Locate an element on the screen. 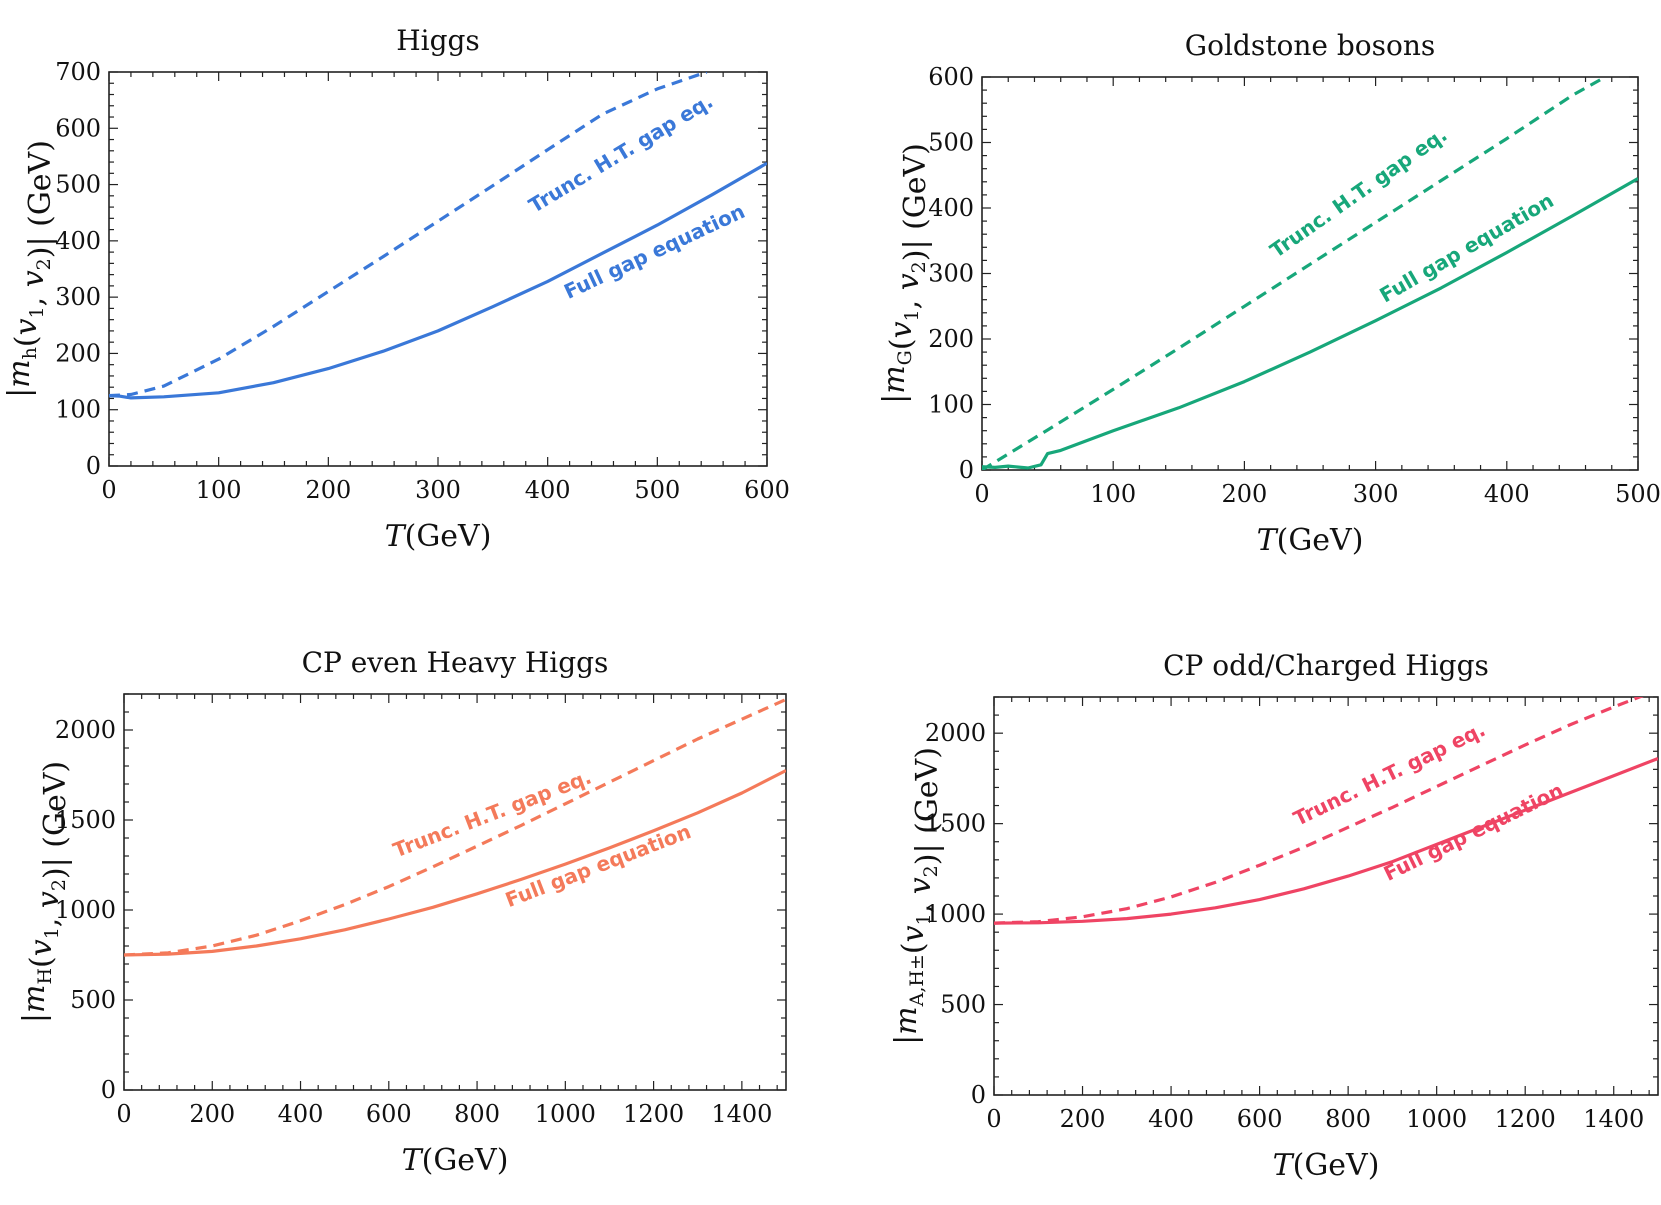 The width and height of the screenshot is (1661, 1205). panel-title: Goldstone bosons is located at coordinates (1310, 45).